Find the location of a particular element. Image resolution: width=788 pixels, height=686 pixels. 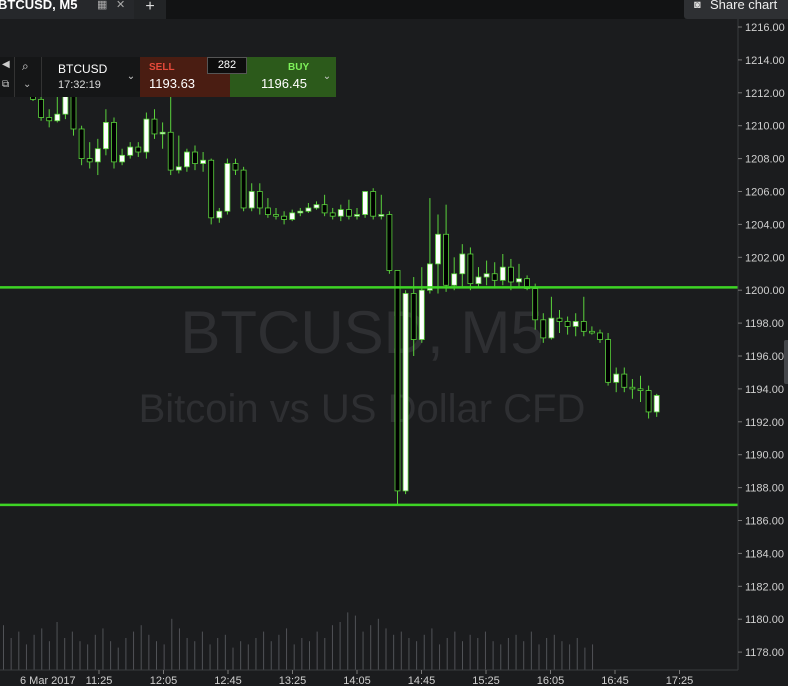

price-tick-label: 1210.00 is located at coordinates (765, 127).